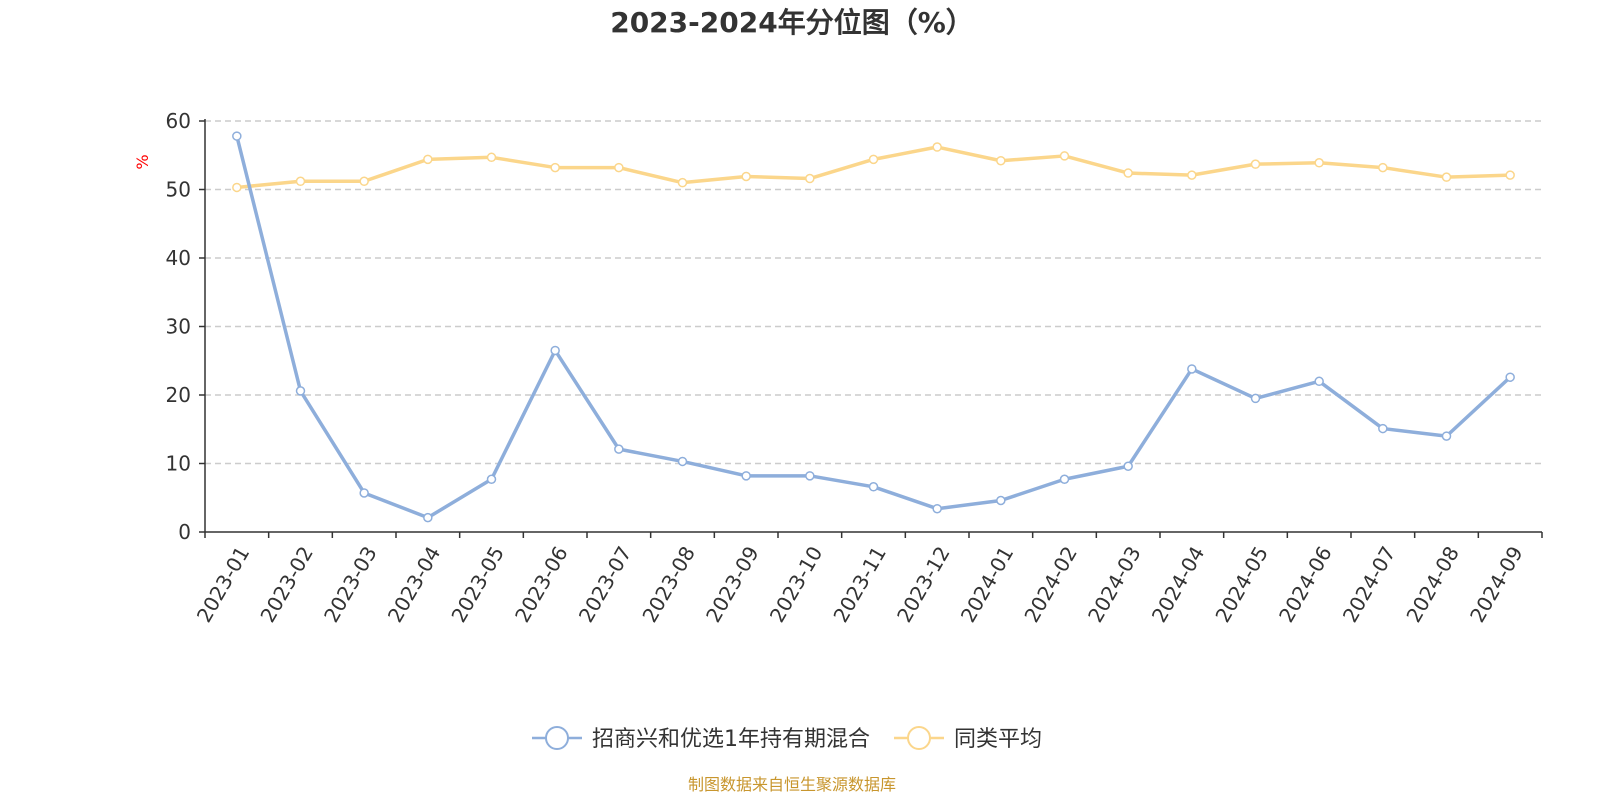 The height and width of the screenshot is (800, 1600). Describe the element at coordinates (541, 584) in the screenshot. I see `x-tick-label: 2023-06` at that location.